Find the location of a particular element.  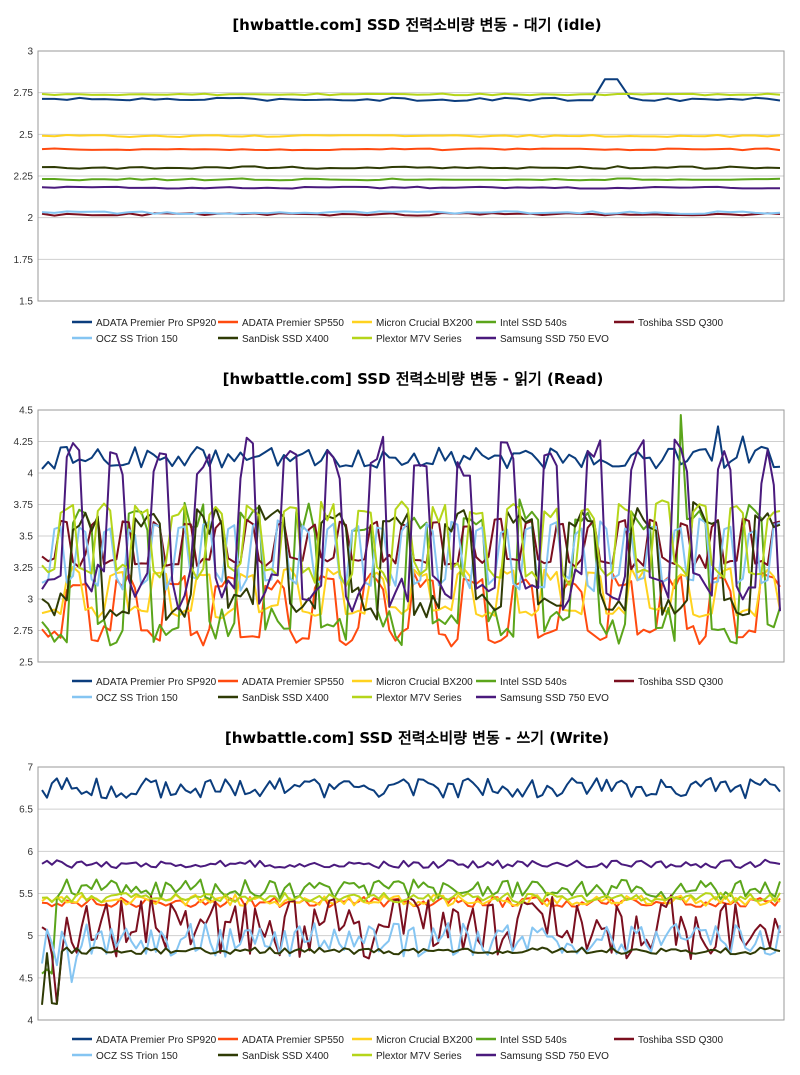

y-tick-label: 4.25 is located at coordinates (24, 442).